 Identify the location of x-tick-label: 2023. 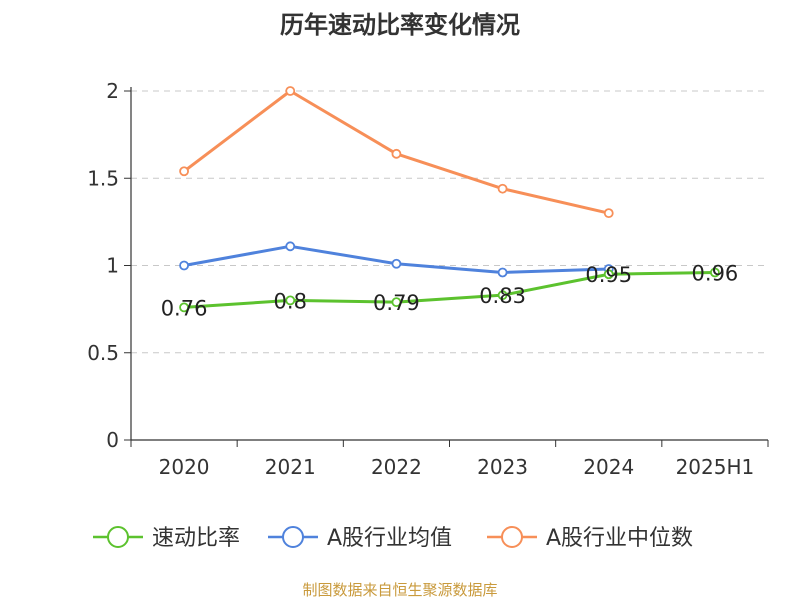
(502, 467).